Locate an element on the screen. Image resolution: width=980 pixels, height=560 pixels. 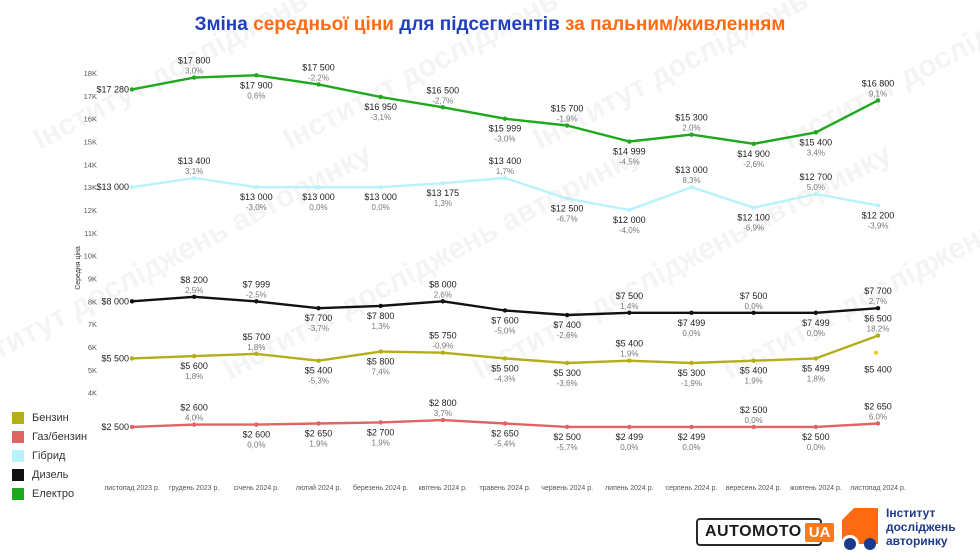
change-label: 1,9% is located at coordinates (318, 443).